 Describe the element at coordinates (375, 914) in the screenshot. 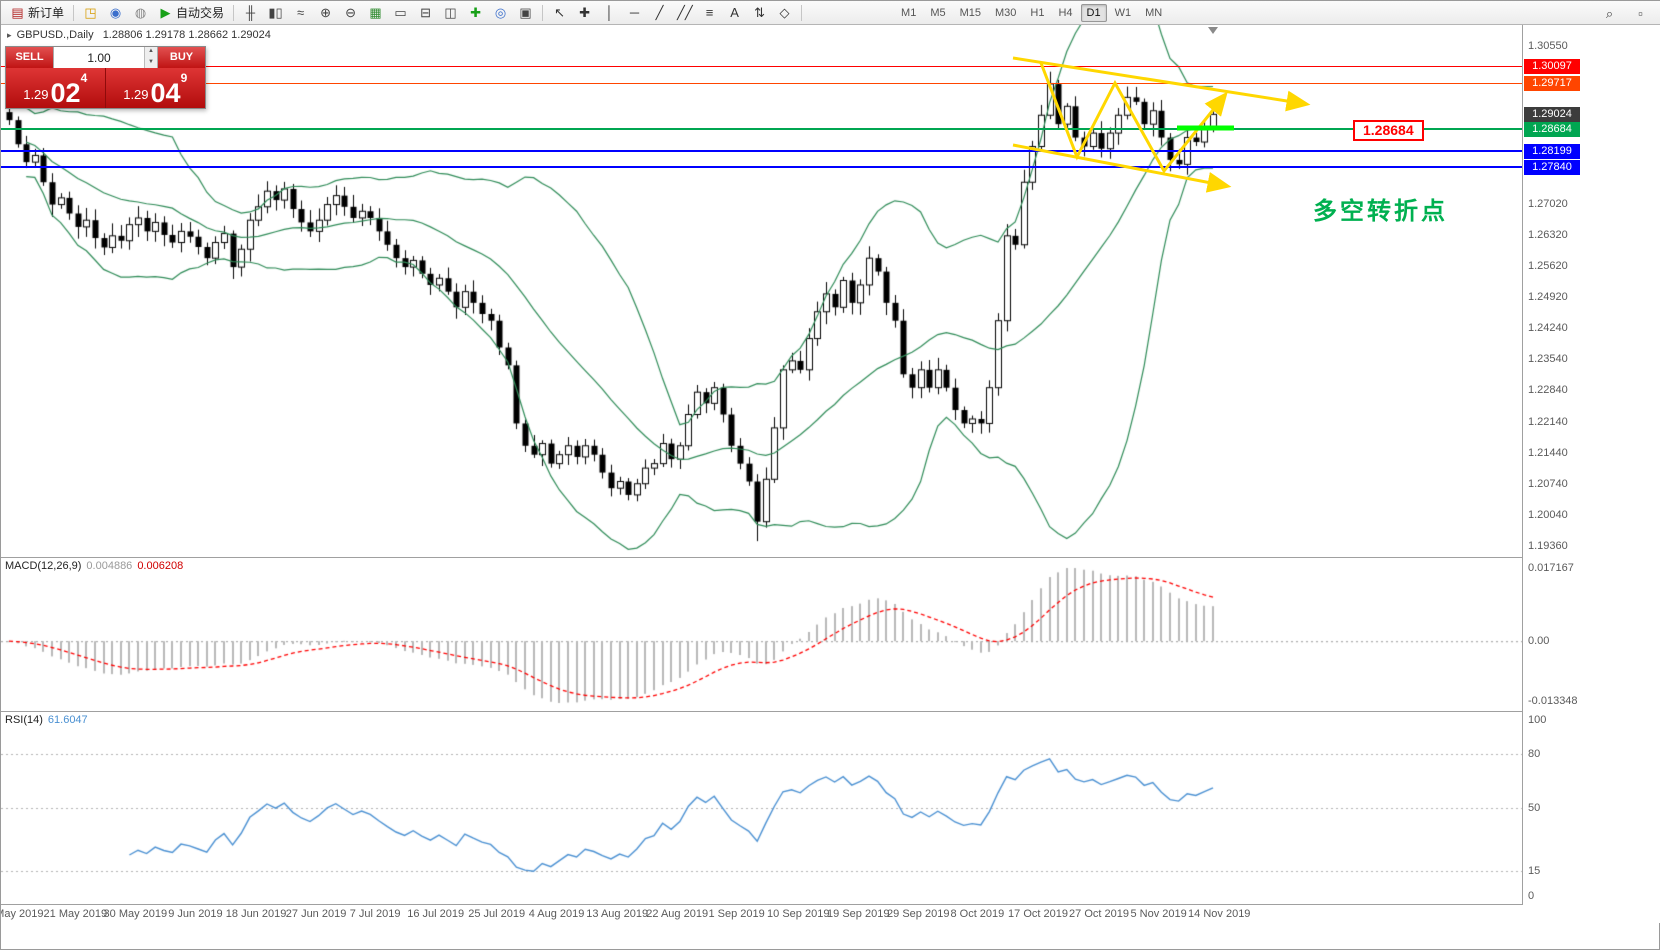

I see `date-axis-label: 7 Jul 2019` at that location.